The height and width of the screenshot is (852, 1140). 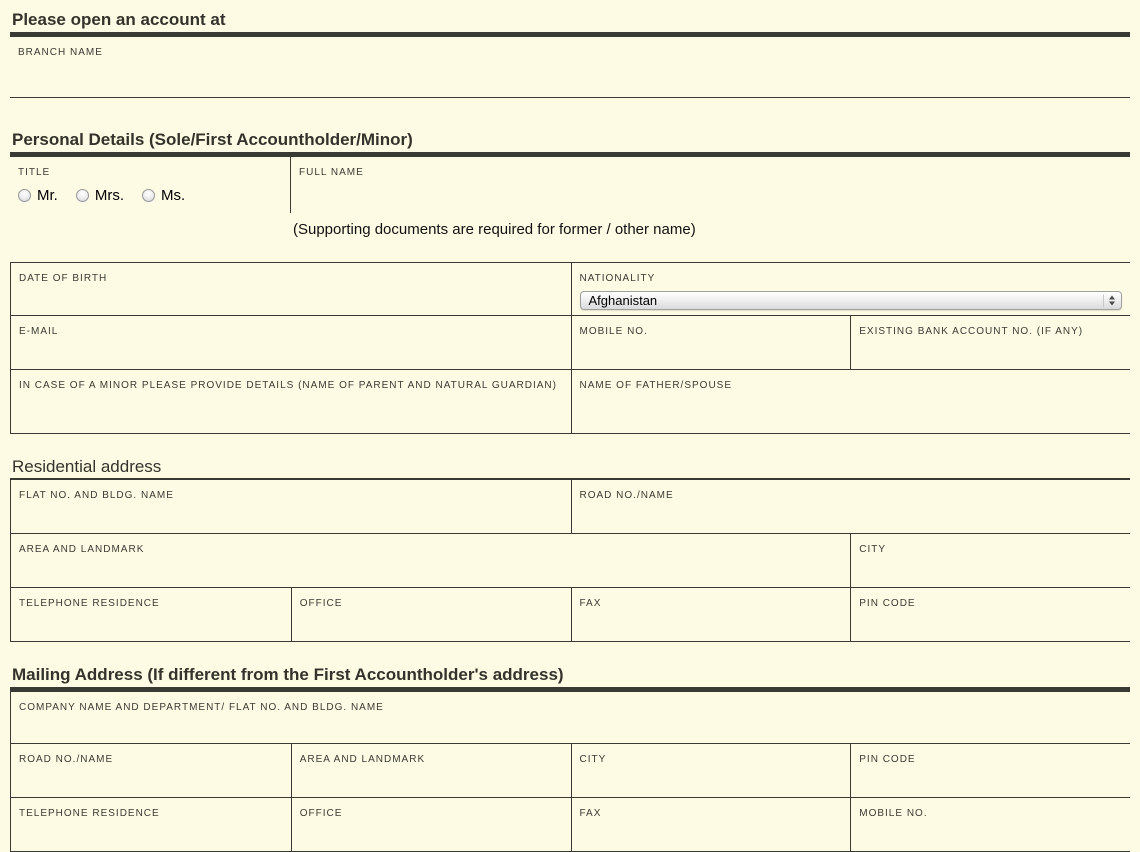 I want to click on mail-mobile-label: MOBILE NO., so click(x=893, y=813).